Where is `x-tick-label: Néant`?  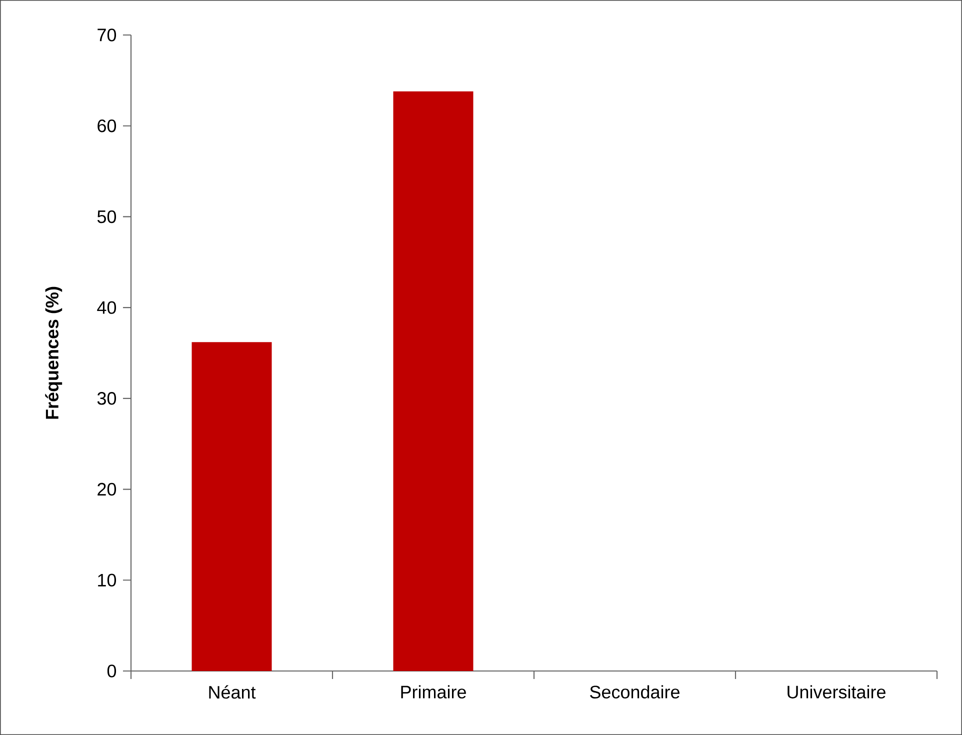 x-tick-label: Néant is located at coordinates (232, 692).